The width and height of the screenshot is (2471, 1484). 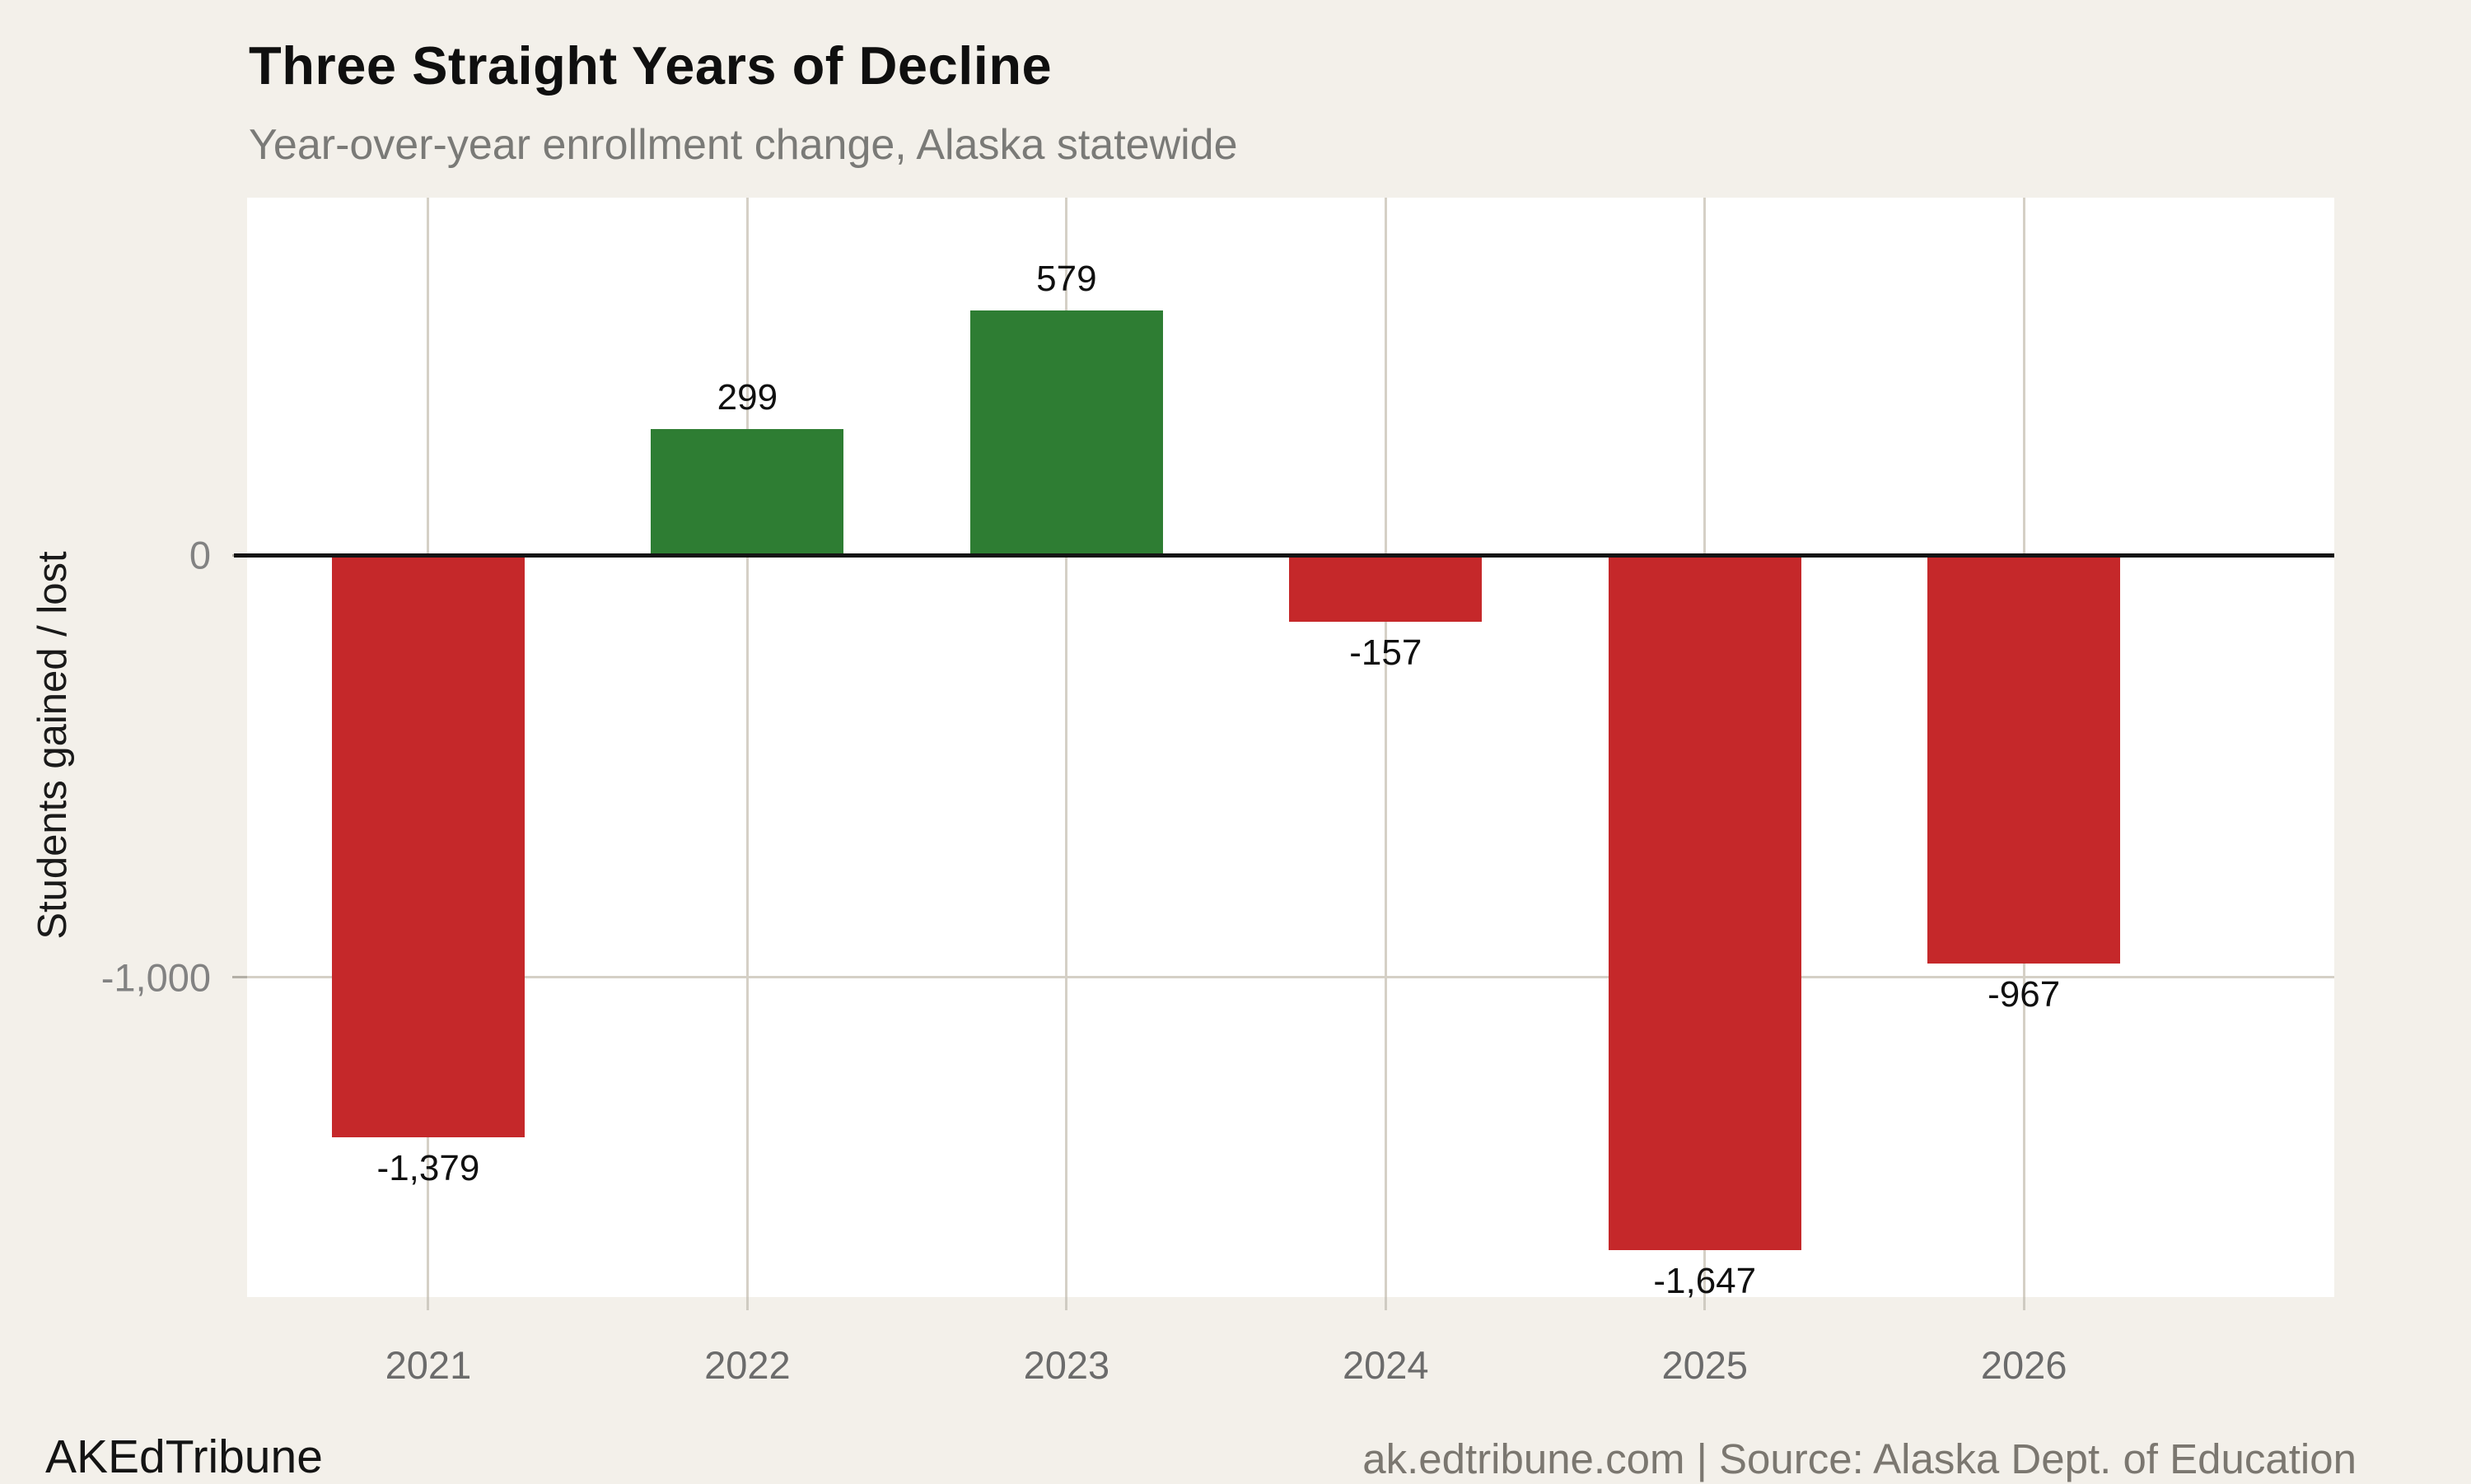 What do you see at coordinates (428, 1365) in the screenshot?
I see `x-tick-label: 2021` at bounding box center [428, 1365].